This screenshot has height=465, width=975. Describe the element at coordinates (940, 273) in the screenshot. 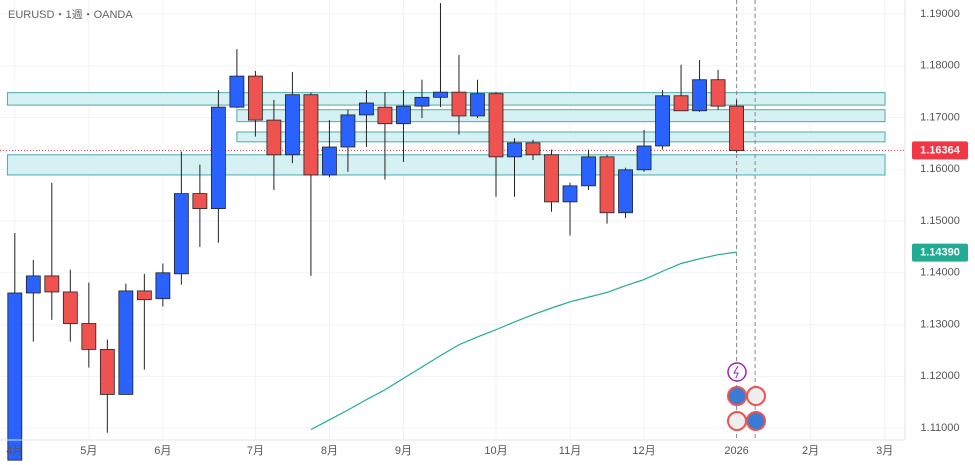

I see `y-tick-label: 1.14000` at that location.